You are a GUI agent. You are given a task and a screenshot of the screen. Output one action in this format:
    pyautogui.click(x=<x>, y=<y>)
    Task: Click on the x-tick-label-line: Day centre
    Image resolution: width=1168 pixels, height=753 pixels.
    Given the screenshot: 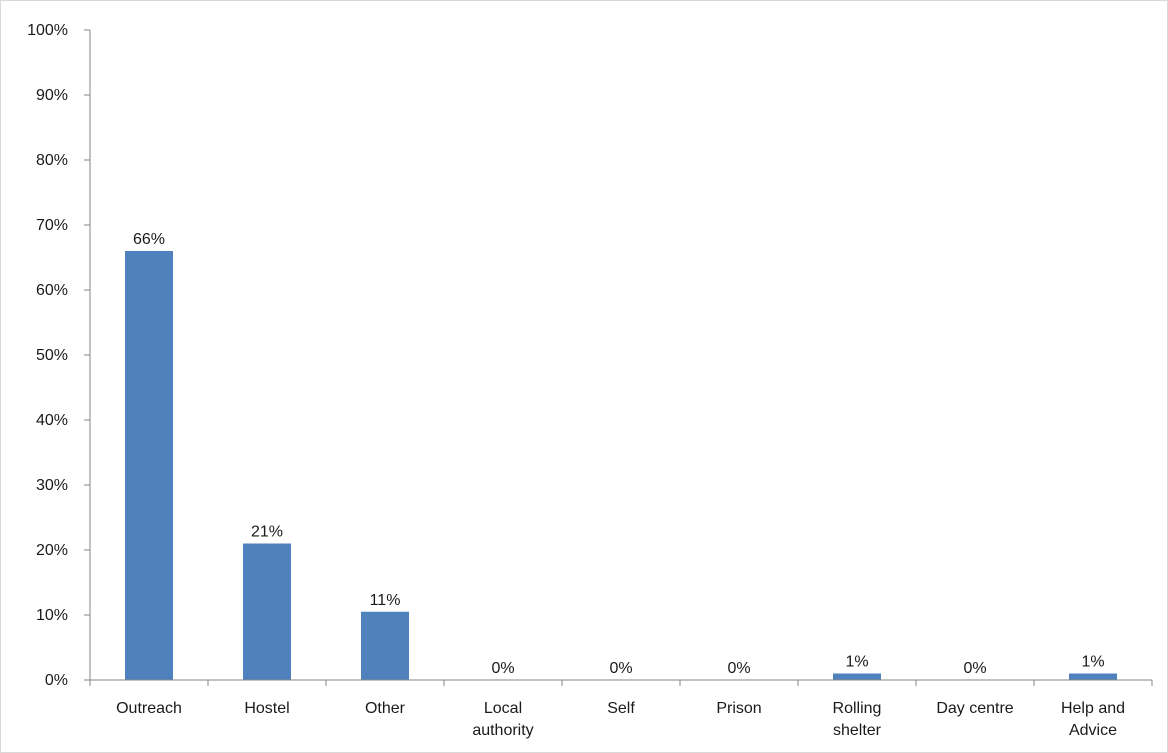 What is the action you would take?
    pyautogui.click(x=974, y=708)
    